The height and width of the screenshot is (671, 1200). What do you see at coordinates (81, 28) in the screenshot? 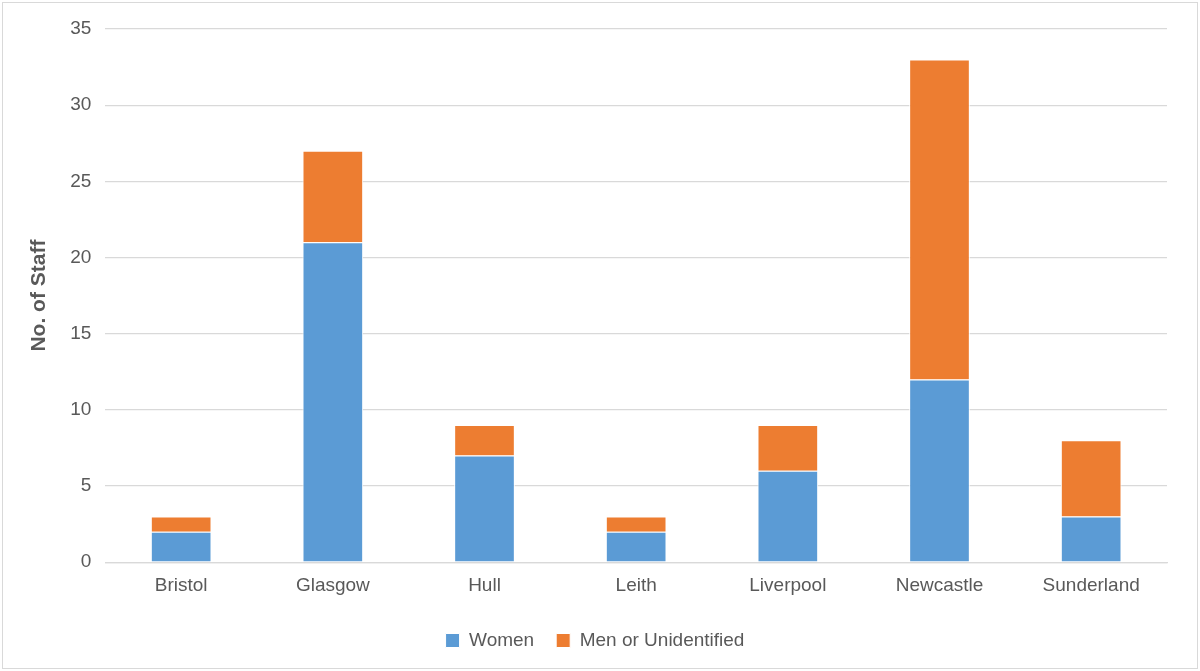
I see `y-tick-label: 35` at bounding box center [81, 28].